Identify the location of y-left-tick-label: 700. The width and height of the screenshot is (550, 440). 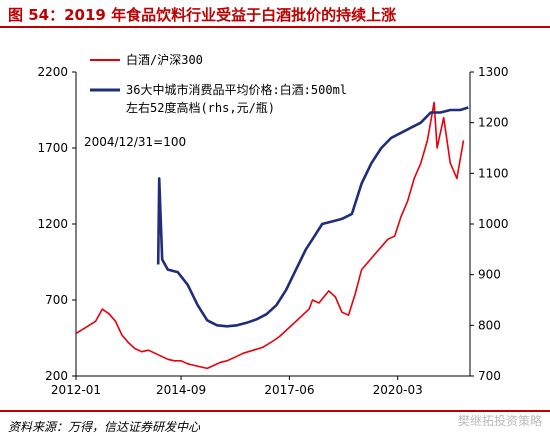
(56, 300).